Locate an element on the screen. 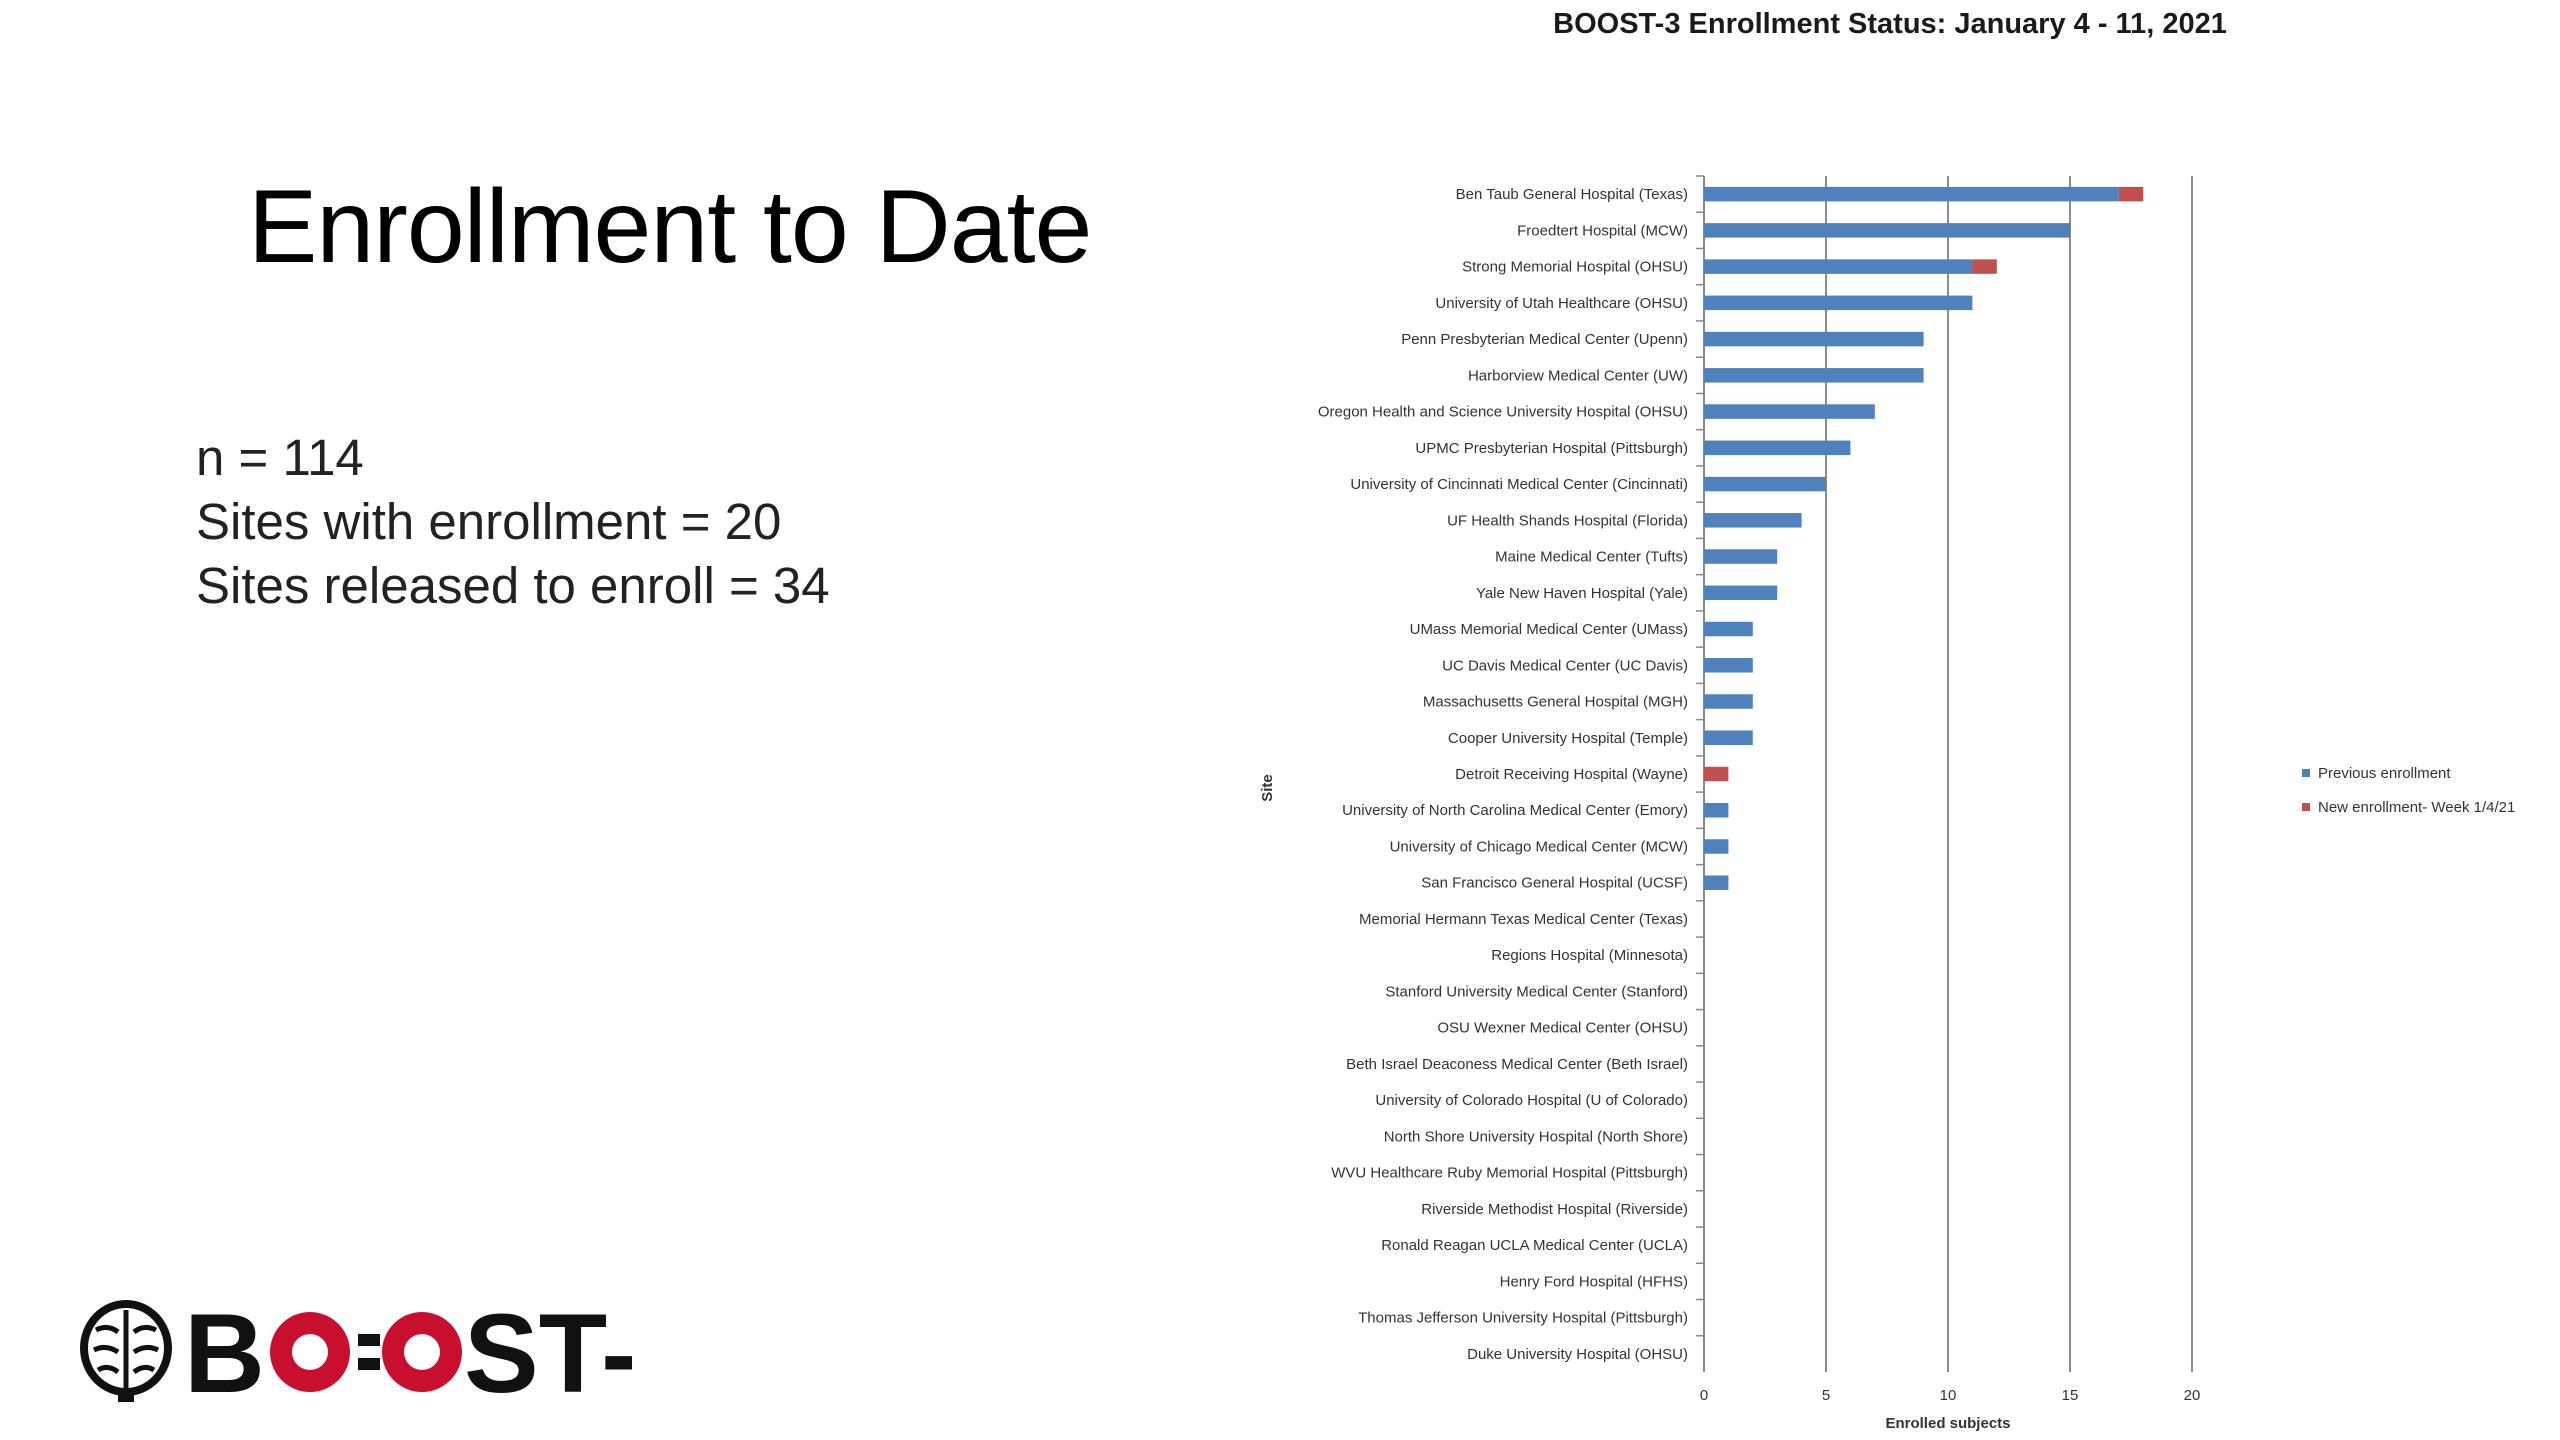 The image size is (2560, 1440). legend-label-previous: Previous enrollment is located at coordinates (2384, 773).